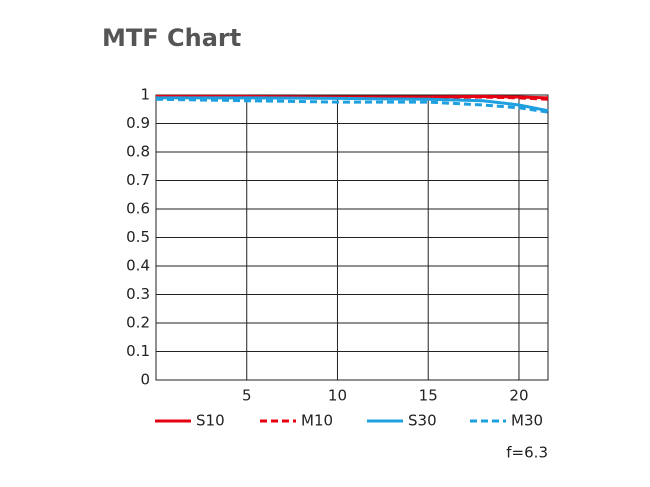  Describe the element at coordinates (337, 396) in the screenshot. I see `x-tick-label: 10` at that location.